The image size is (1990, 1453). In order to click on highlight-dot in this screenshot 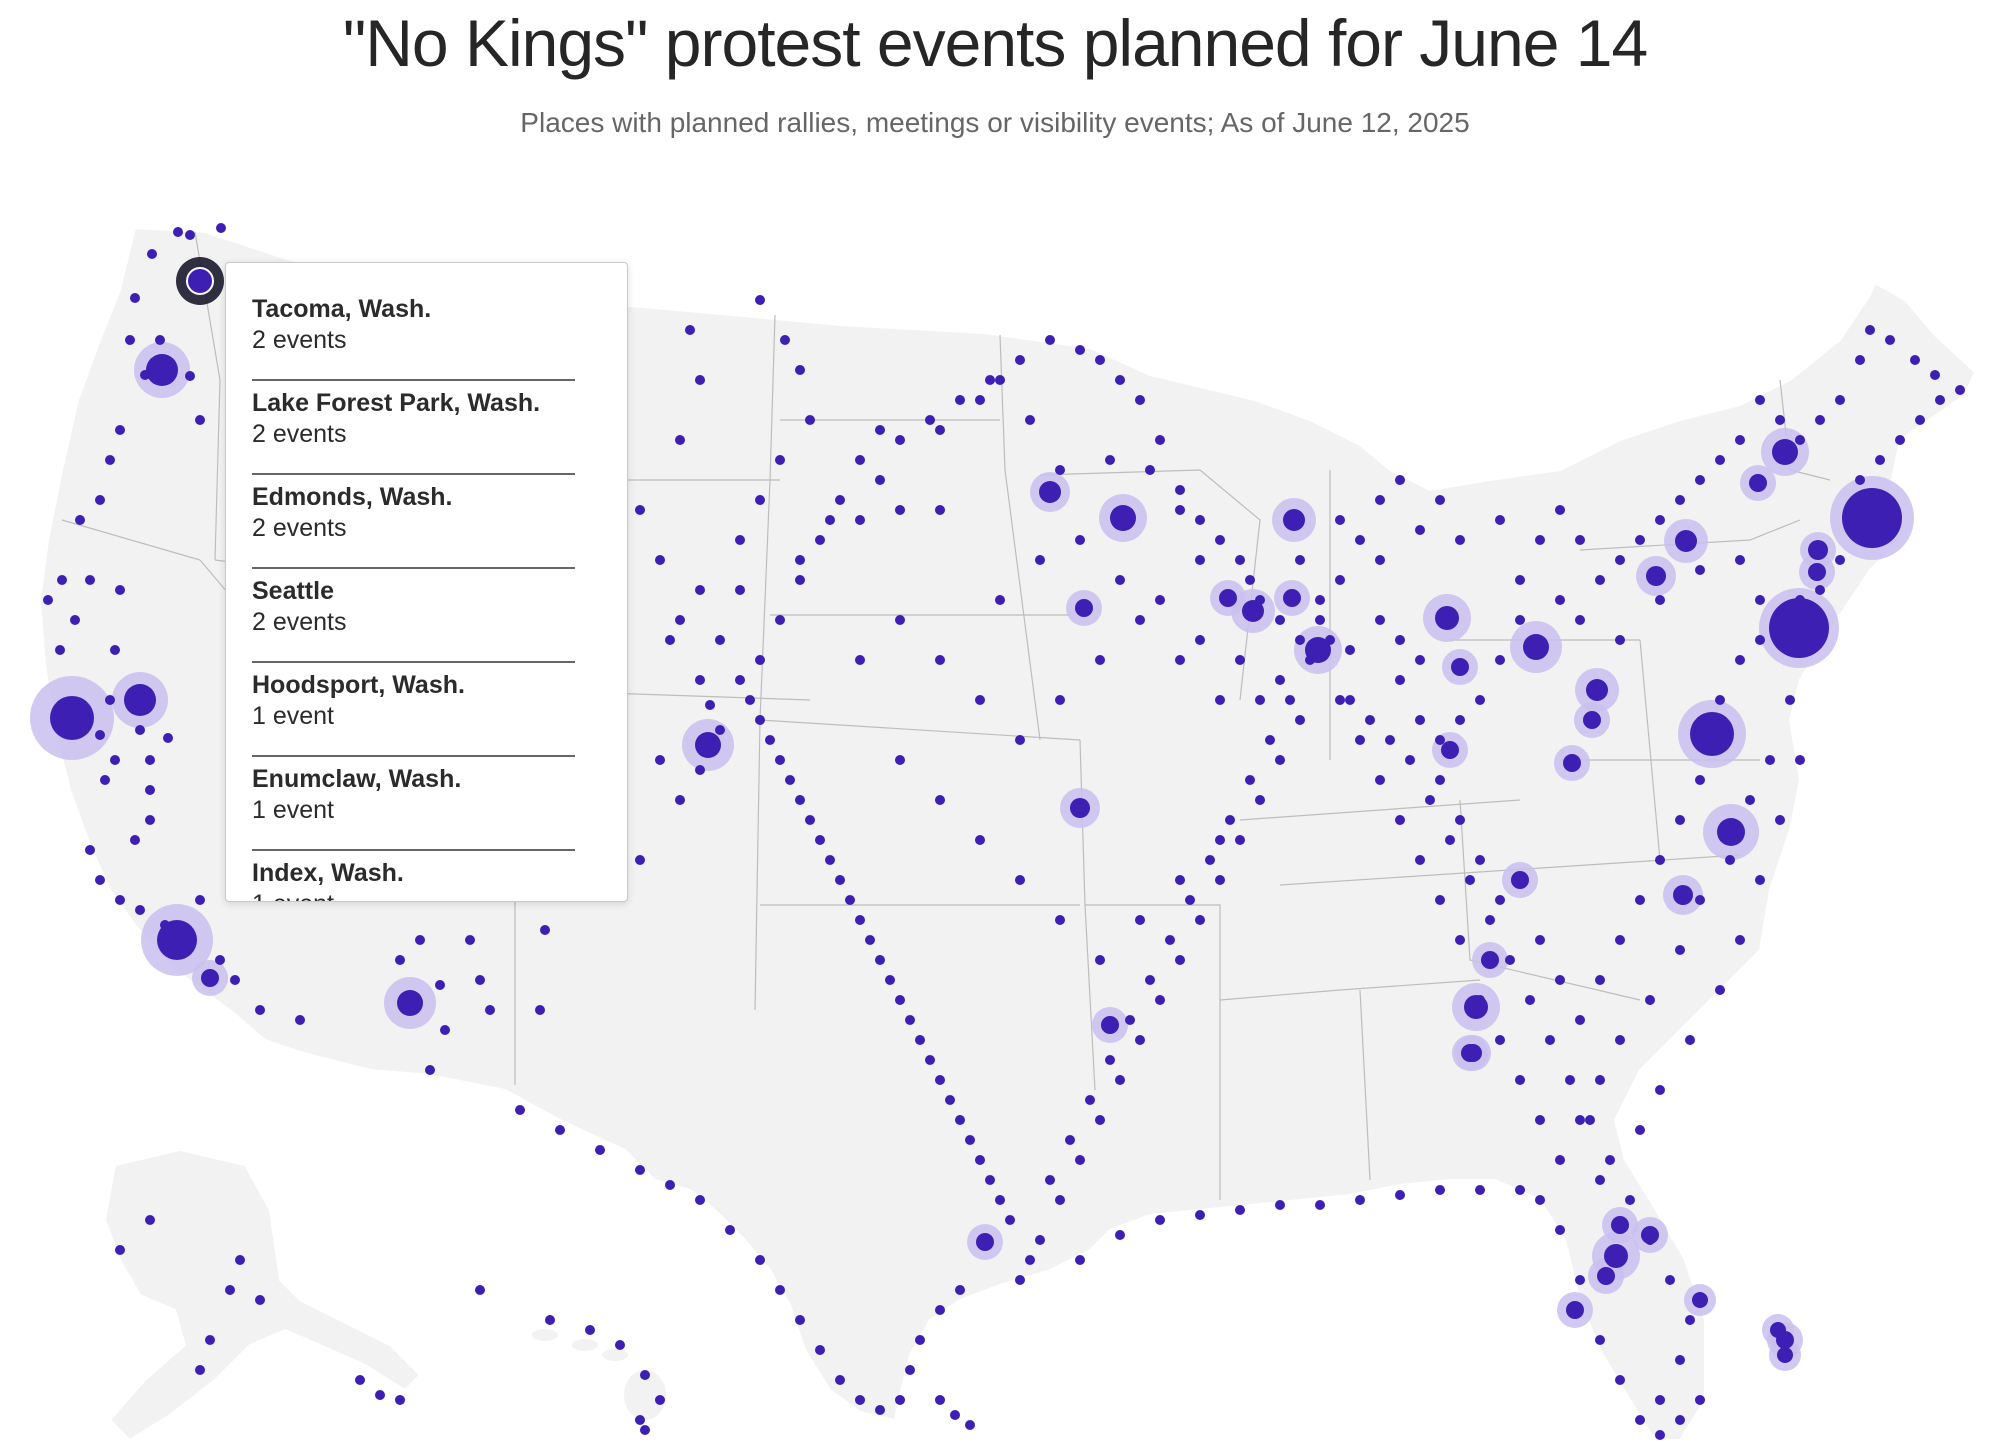, I will do `click(200, 281)`.